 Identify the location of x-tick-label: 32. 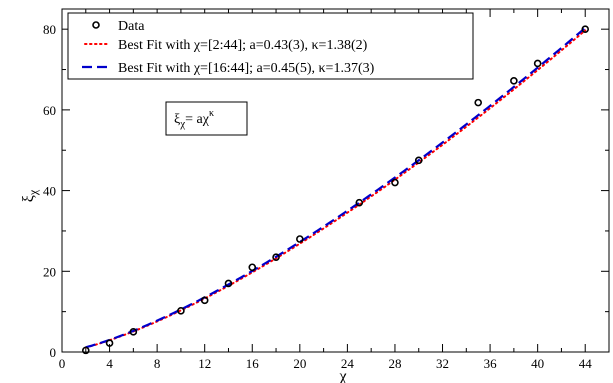
(442, 363).